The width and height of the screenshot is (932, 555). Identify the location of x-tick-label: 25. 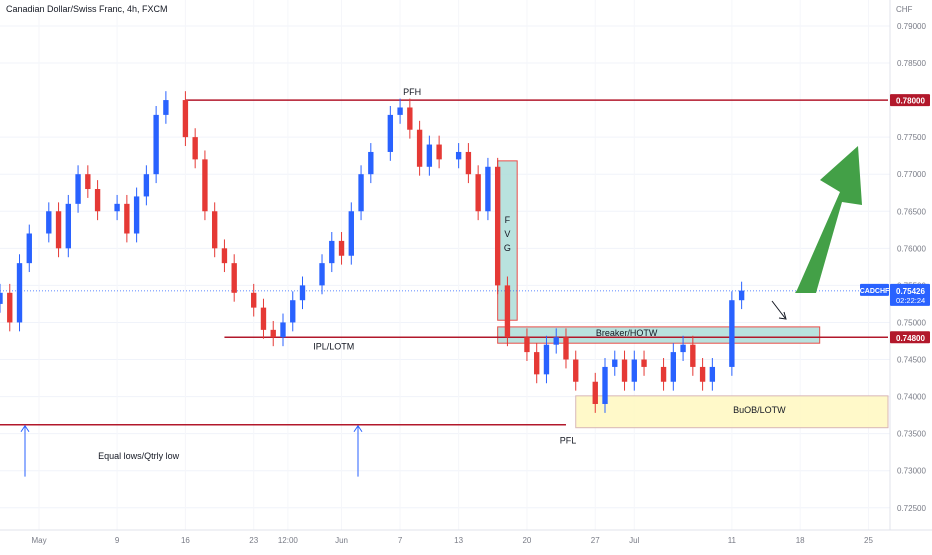
(868, 540).